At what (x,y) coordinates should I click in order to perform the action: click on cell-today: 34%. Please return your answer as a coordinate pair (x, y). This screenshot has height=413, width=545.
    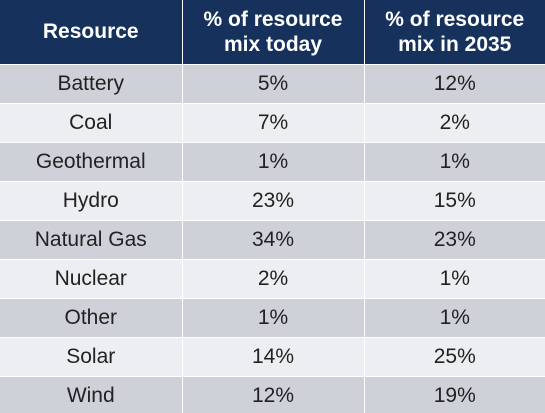
    Looking at the image, I should click on (273, 239).